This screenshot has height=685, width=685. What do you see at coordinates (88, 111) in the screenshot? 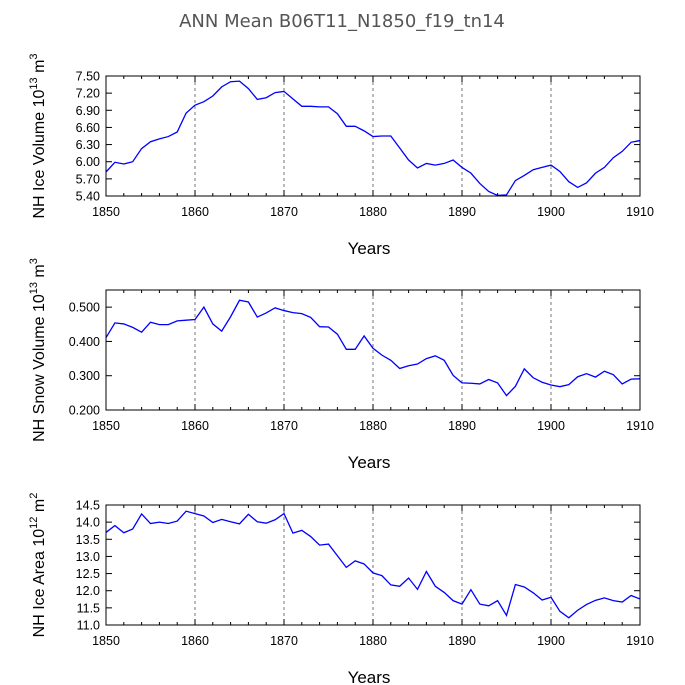
I see `y-tick-label: 6.90` at bounding box center [88, 111].